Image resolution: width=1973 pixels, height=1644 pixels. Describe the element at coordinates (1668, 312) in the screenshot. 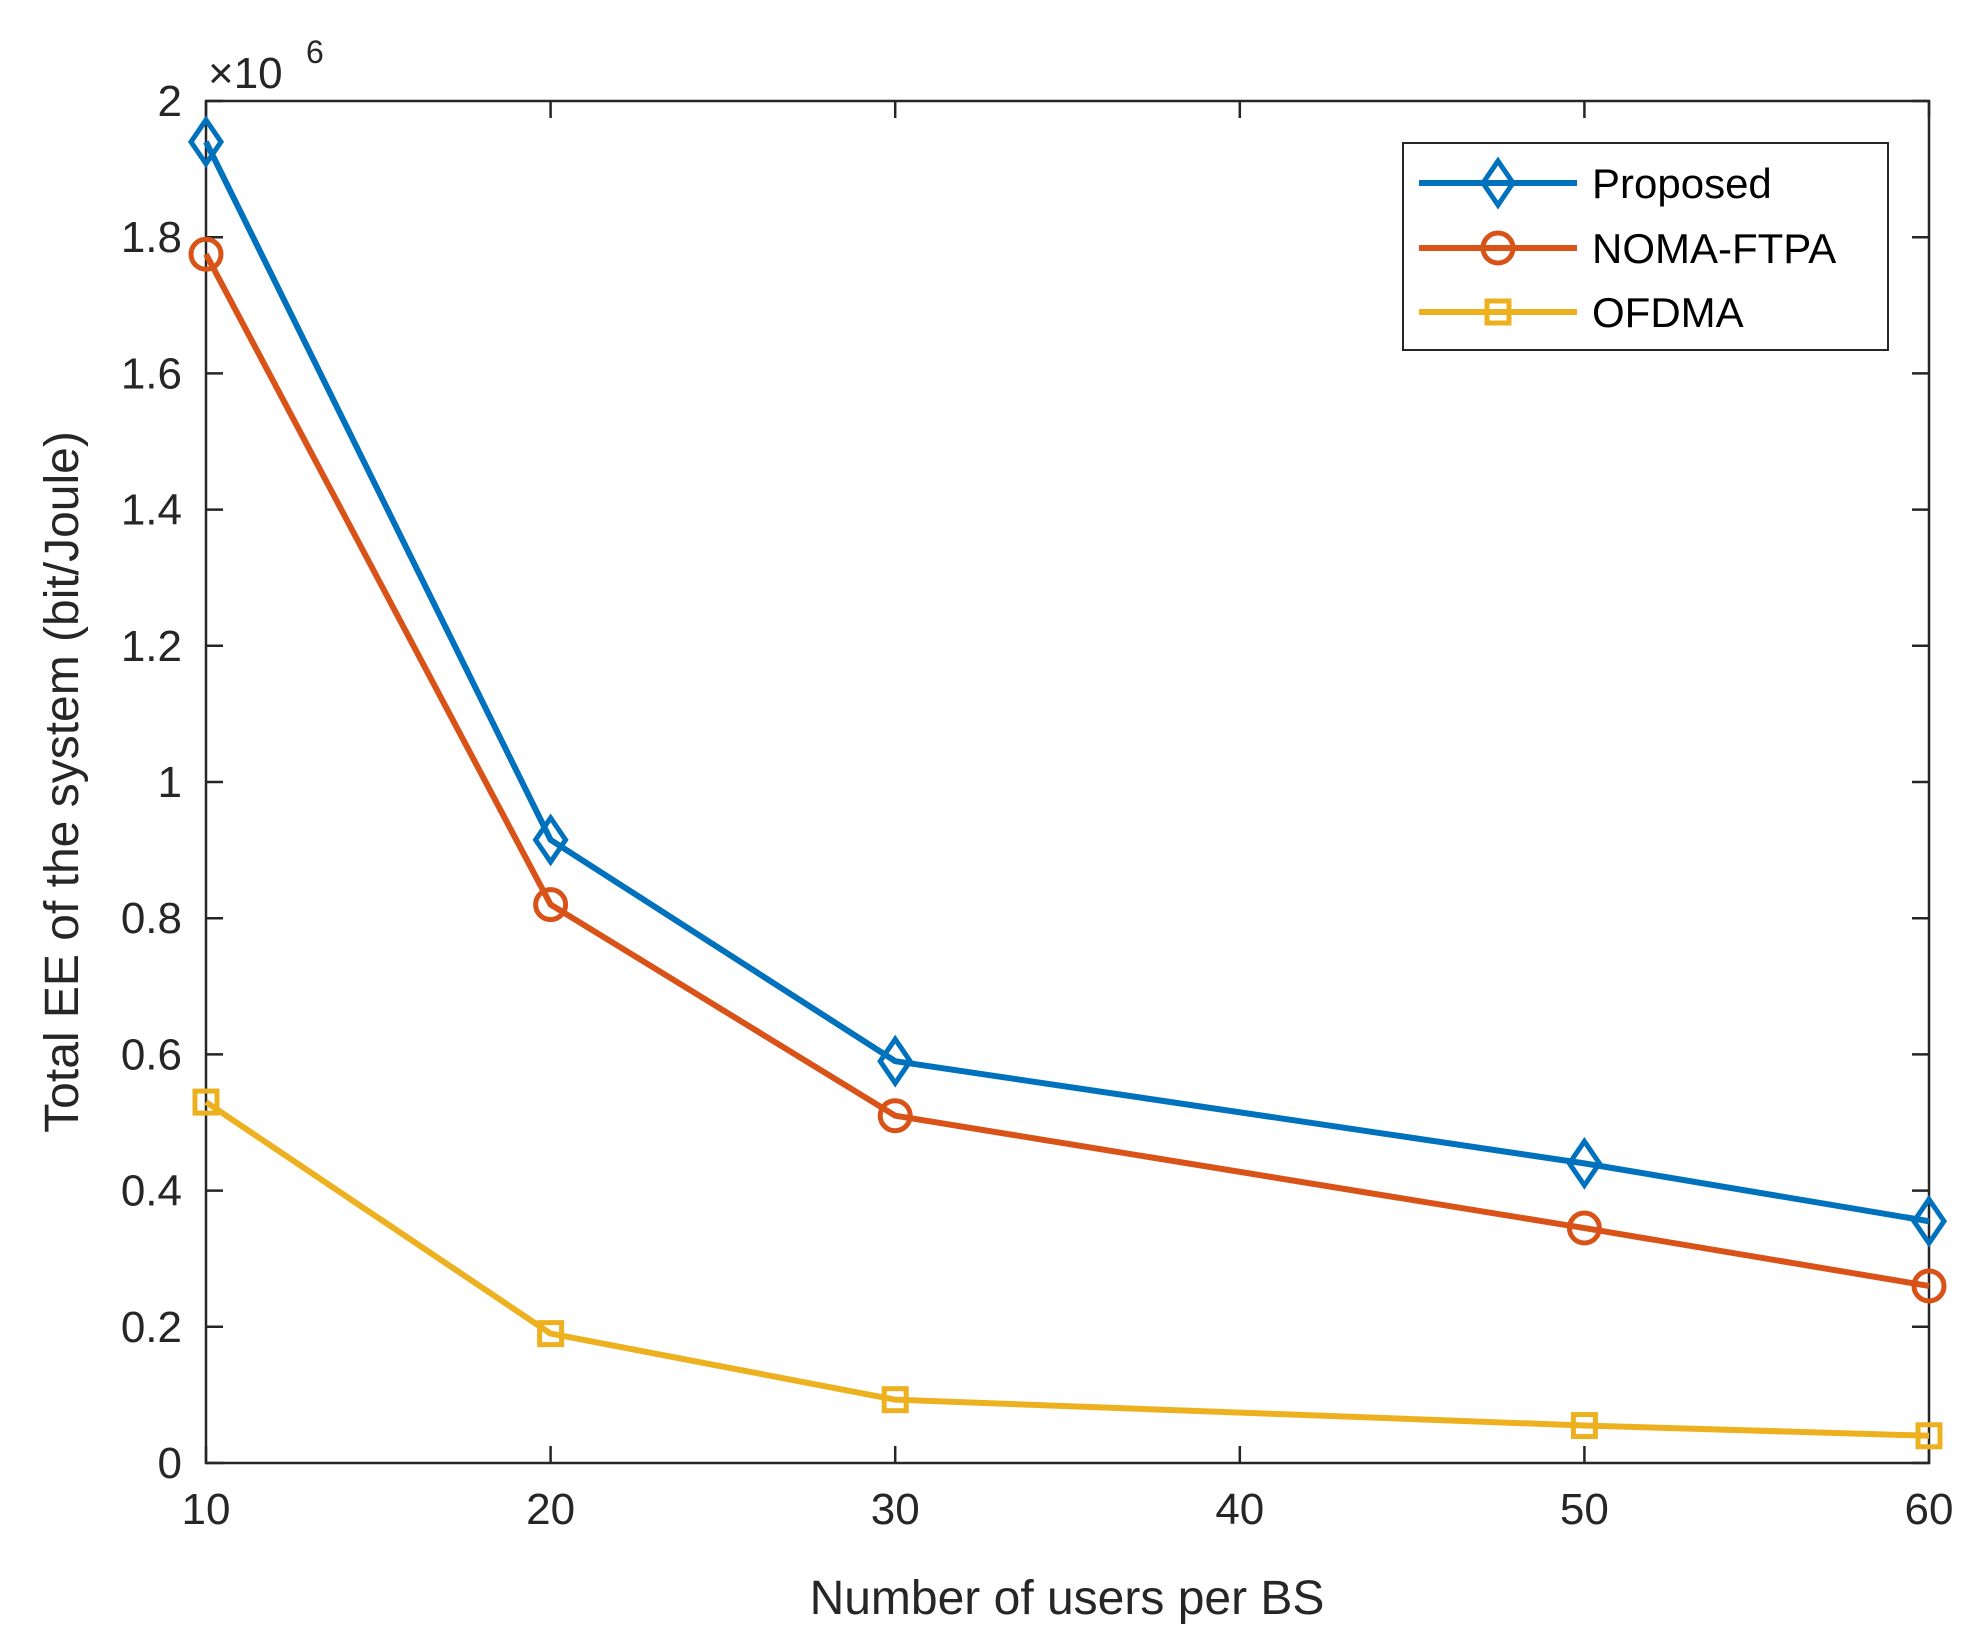

I see `legend-label: OFDMA` at that location.